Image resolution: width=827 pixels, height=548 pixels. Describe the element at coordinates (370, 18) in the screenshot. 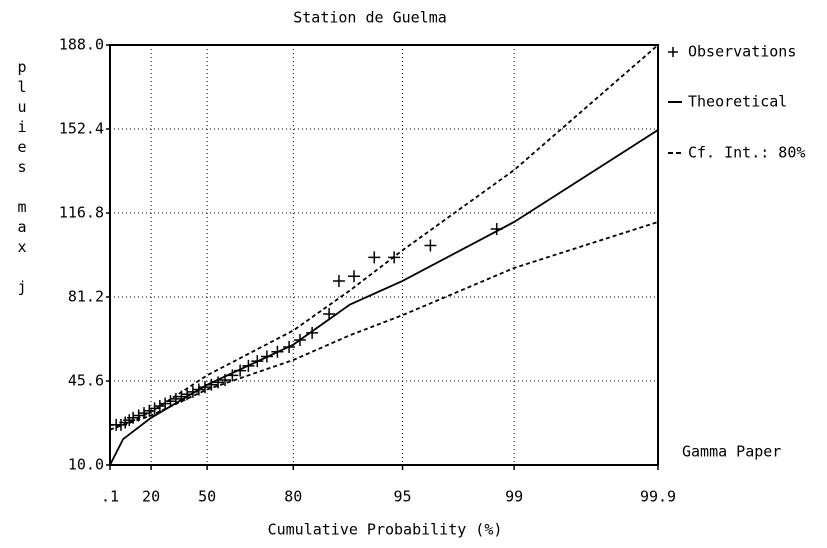

I see `chart-title: Station de Guelma` at that location.